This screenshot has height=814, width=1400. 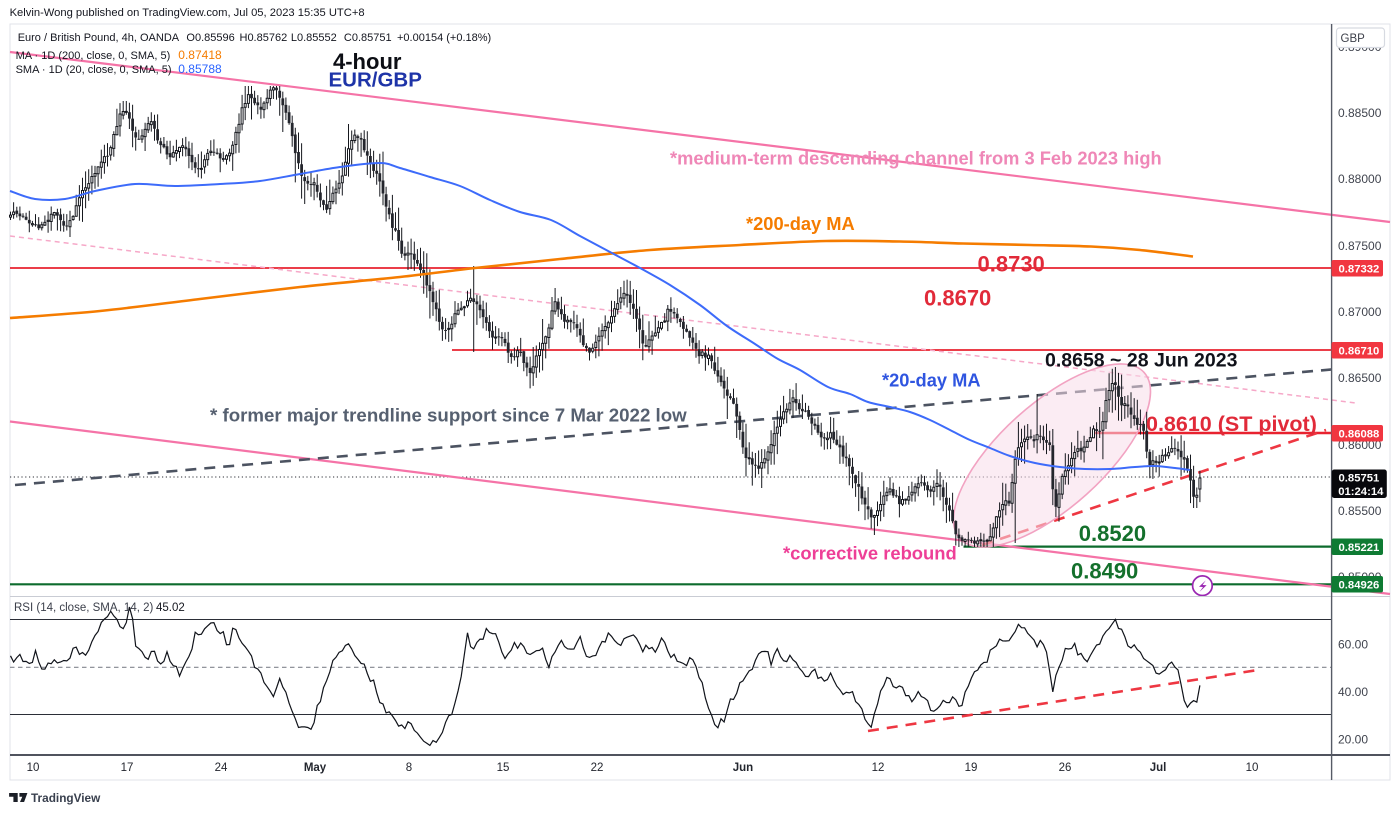 What do you see at coordinates (1011, 264) in the screenshot?
I see `svg-text: 0.8730` at bounding box center [1011, 264].